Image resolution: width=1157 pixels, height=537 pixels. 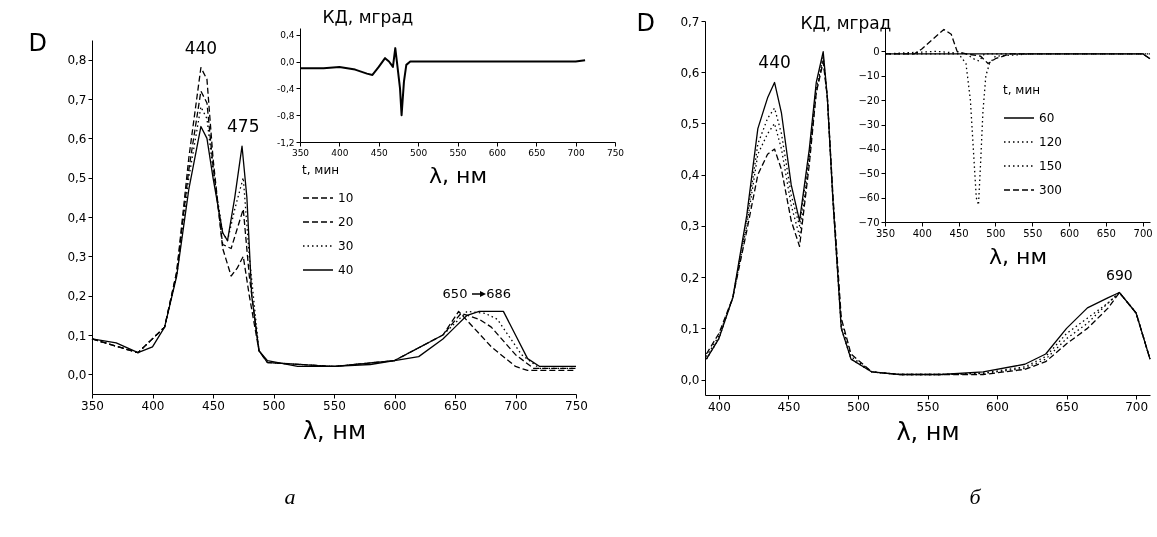 What do you see at coordinates (455, 294) in the screenshot?
I see `annotation: 650` at bounding box center [455, 294].